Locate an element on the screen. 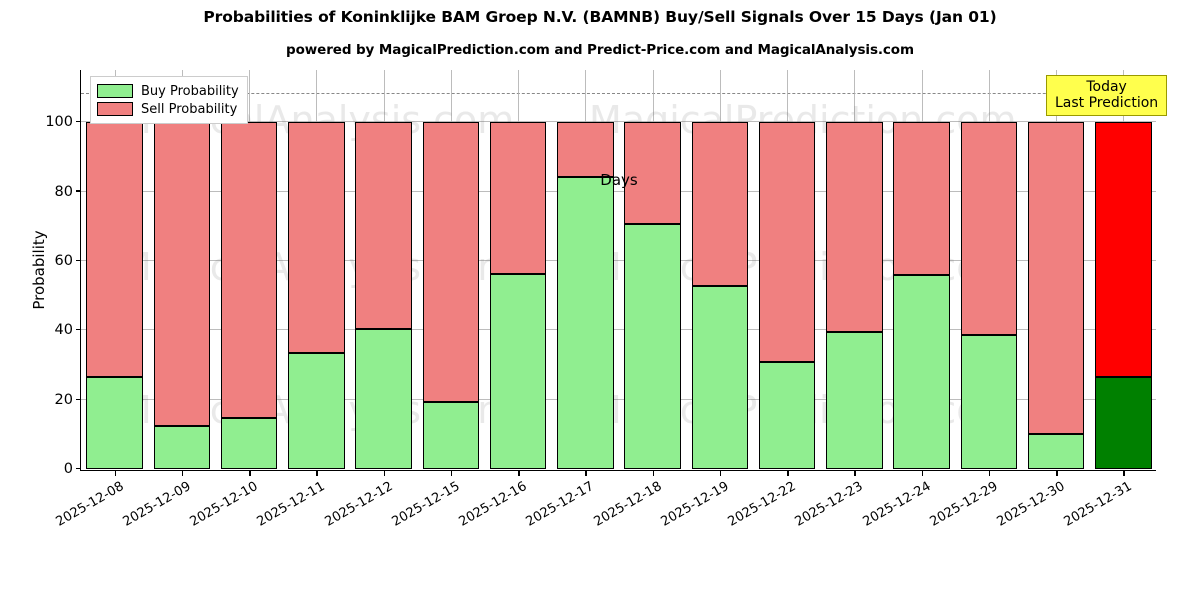 The width and height of the screenshot is (1200, 600). today-label: Today is located at coordinates (1106, 87).